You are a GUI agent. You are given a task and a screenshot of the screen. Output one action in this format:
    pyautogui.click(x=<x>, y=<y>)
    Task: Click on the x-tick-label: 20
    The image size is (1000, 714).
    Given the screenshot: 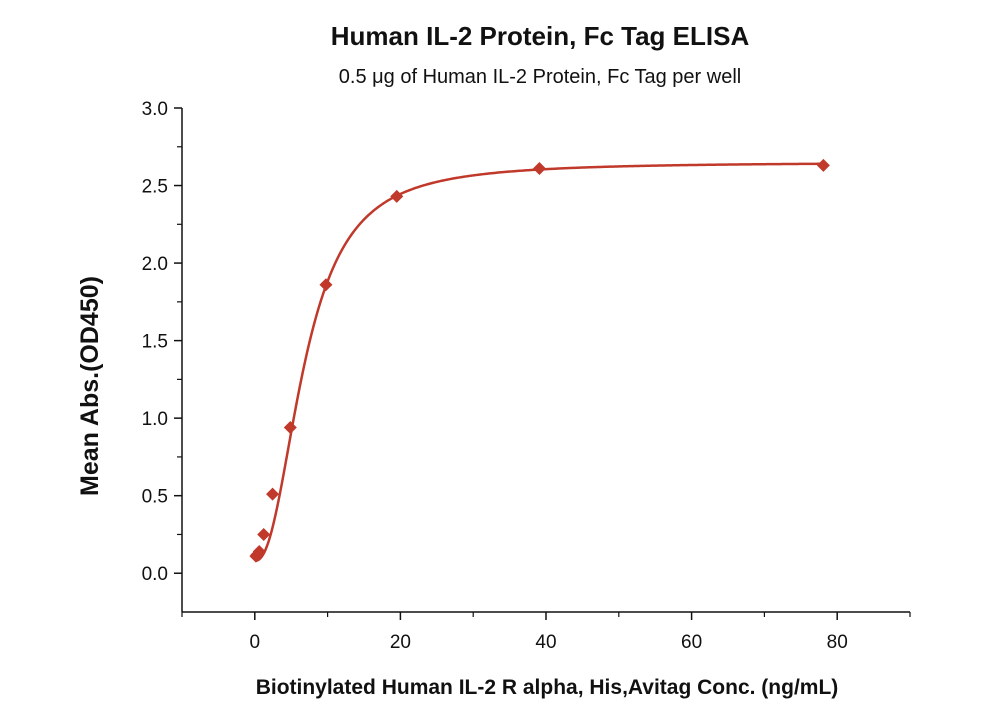 What is the action you would take?
    pyautogui.click(x=400, y=642)
    